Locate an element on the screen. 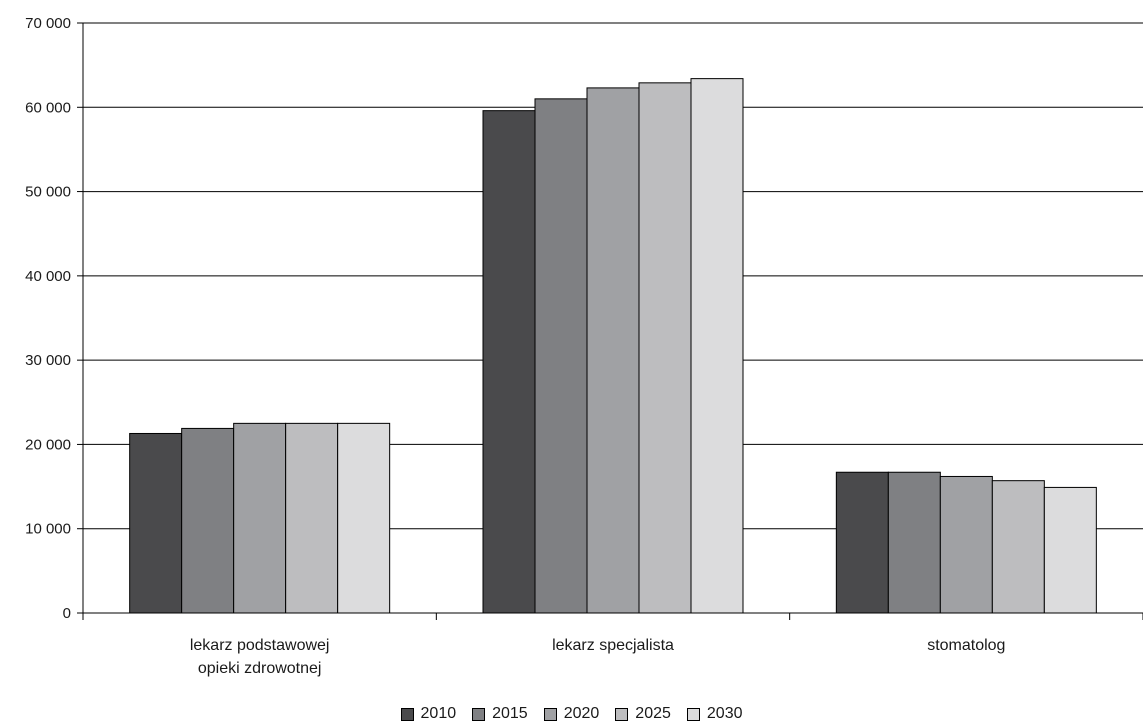 Image resolution: width=1143 pixels, height=725 pixels. legend-label: 2010 is located at coordinates (438, 713).